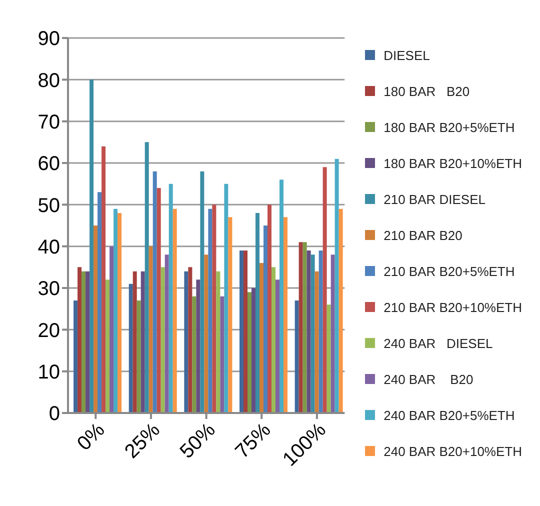  Describe the element at coordinates (427, 91) in the screenshot. I see `legend-label: 180 BAR B20` at that location.